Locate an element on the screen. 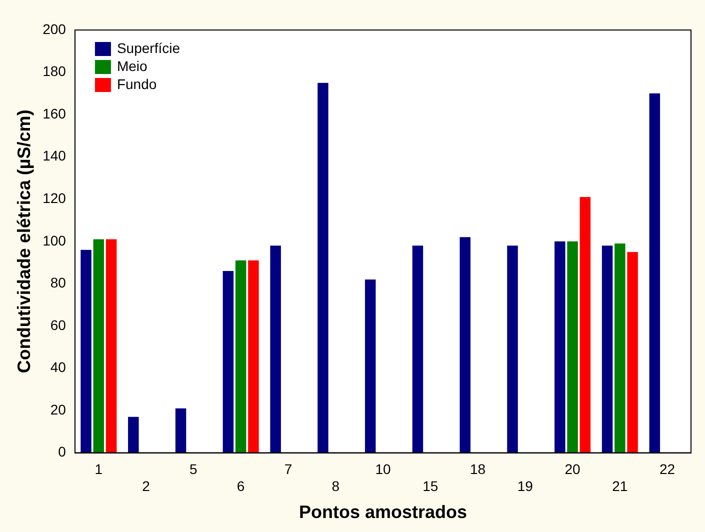 Image resolution: width=705 pixels, height=532 pixels. y-tick-label: 20 is located at coordinates (58, 409).